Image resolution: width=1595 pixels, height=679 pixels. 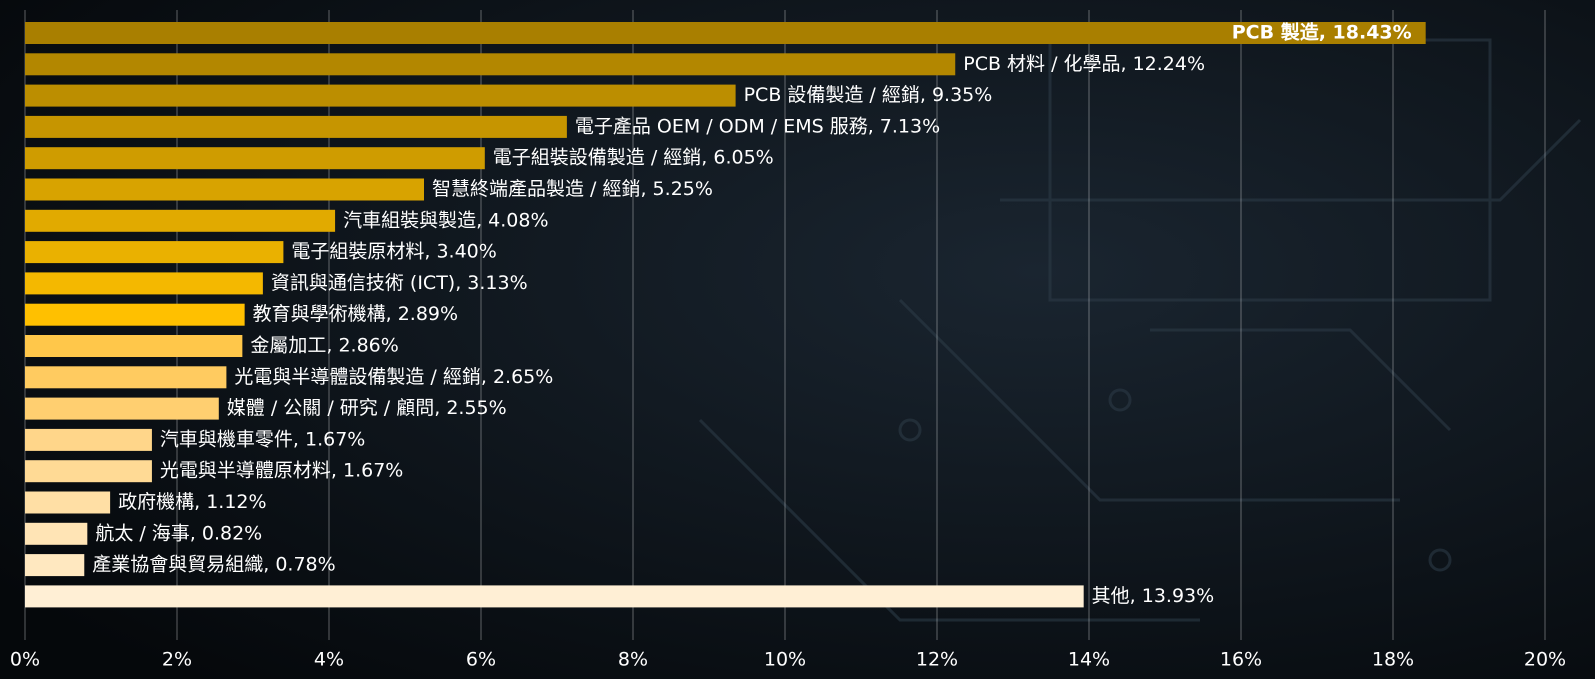 I want to click on data-label: 光電與半導體原材料, 1.67%, so click(x=281, y=471).